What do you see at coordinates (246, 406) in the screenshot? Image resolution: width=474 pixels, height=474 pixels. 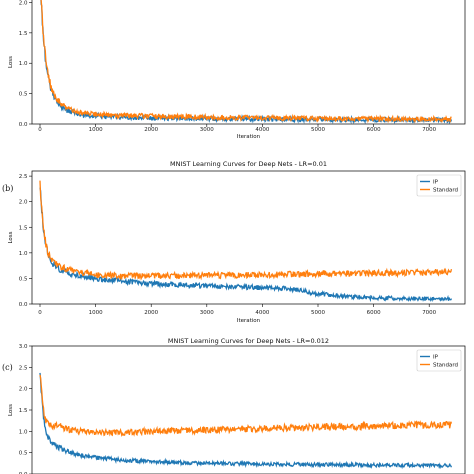 I see `series-line-standard` at bounding box center [246, 406].